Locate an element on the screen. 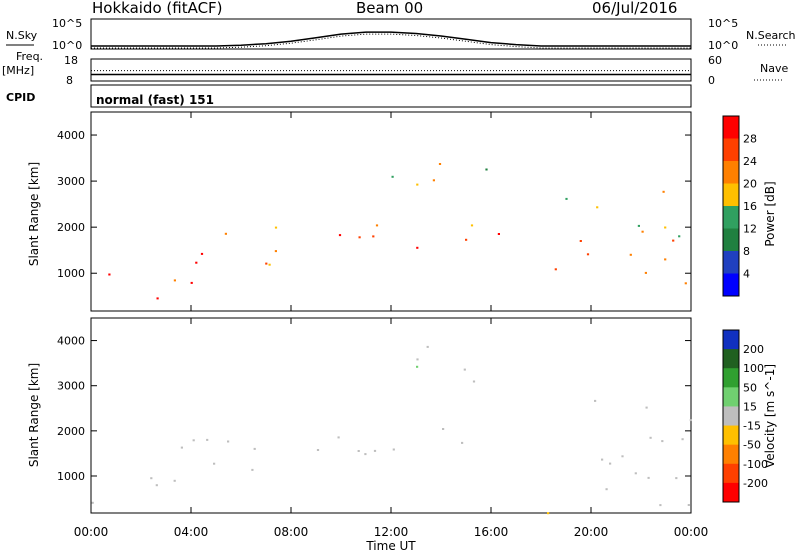 The width and height of the screenshot is (800, 554). nave-right-tick-bottom: 0 is located at coordinates (711, 80).